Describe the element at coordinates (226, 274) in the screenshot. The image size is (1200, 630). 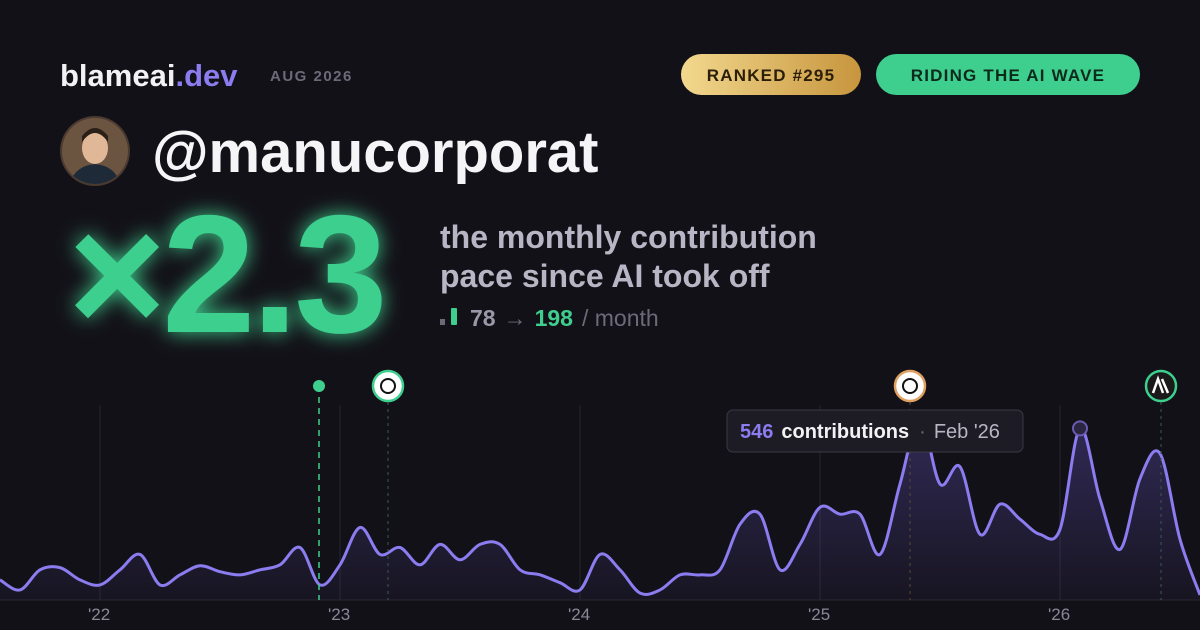
I see `multiplier: ×2.3` at that location.